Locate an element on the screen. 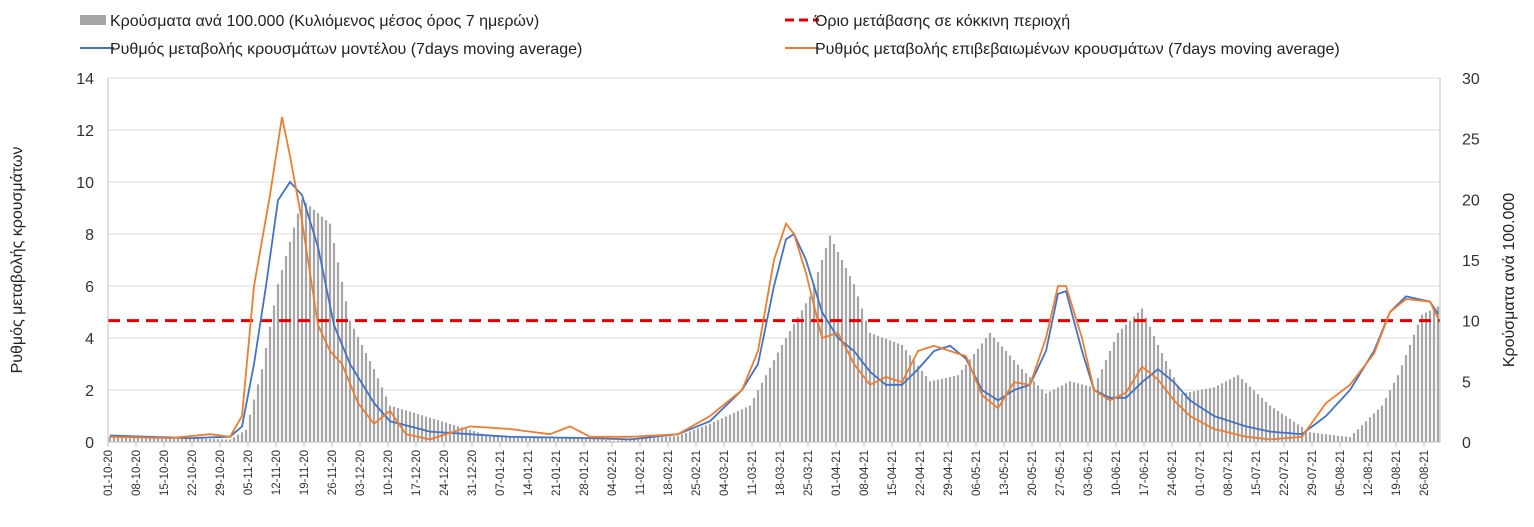 The image size is (1534, 527). x-tick-label: 05-11-20 is located at coordinates (249, 472).